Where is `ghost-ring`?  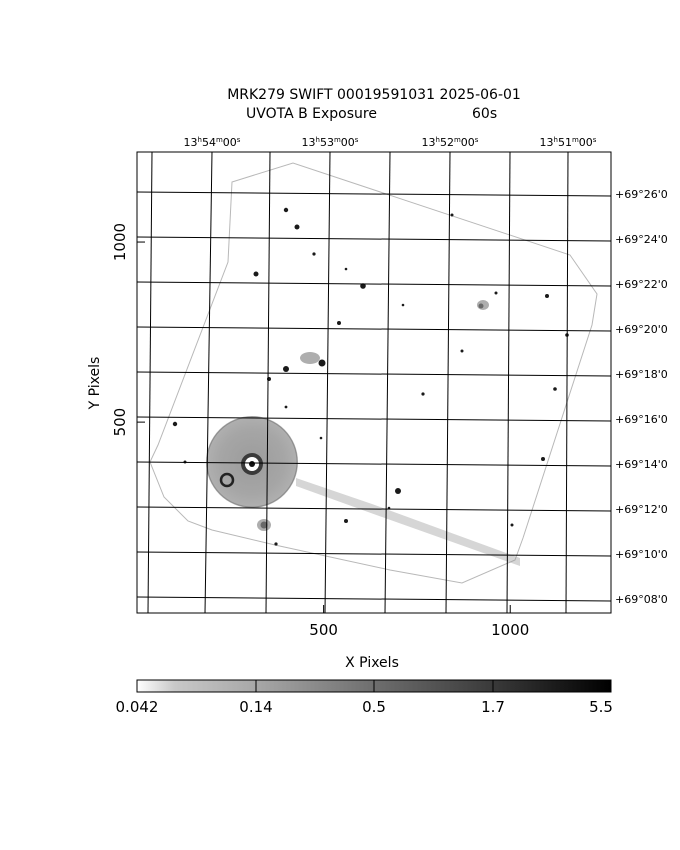
ghost-ring is located at coordinates (227, 480).